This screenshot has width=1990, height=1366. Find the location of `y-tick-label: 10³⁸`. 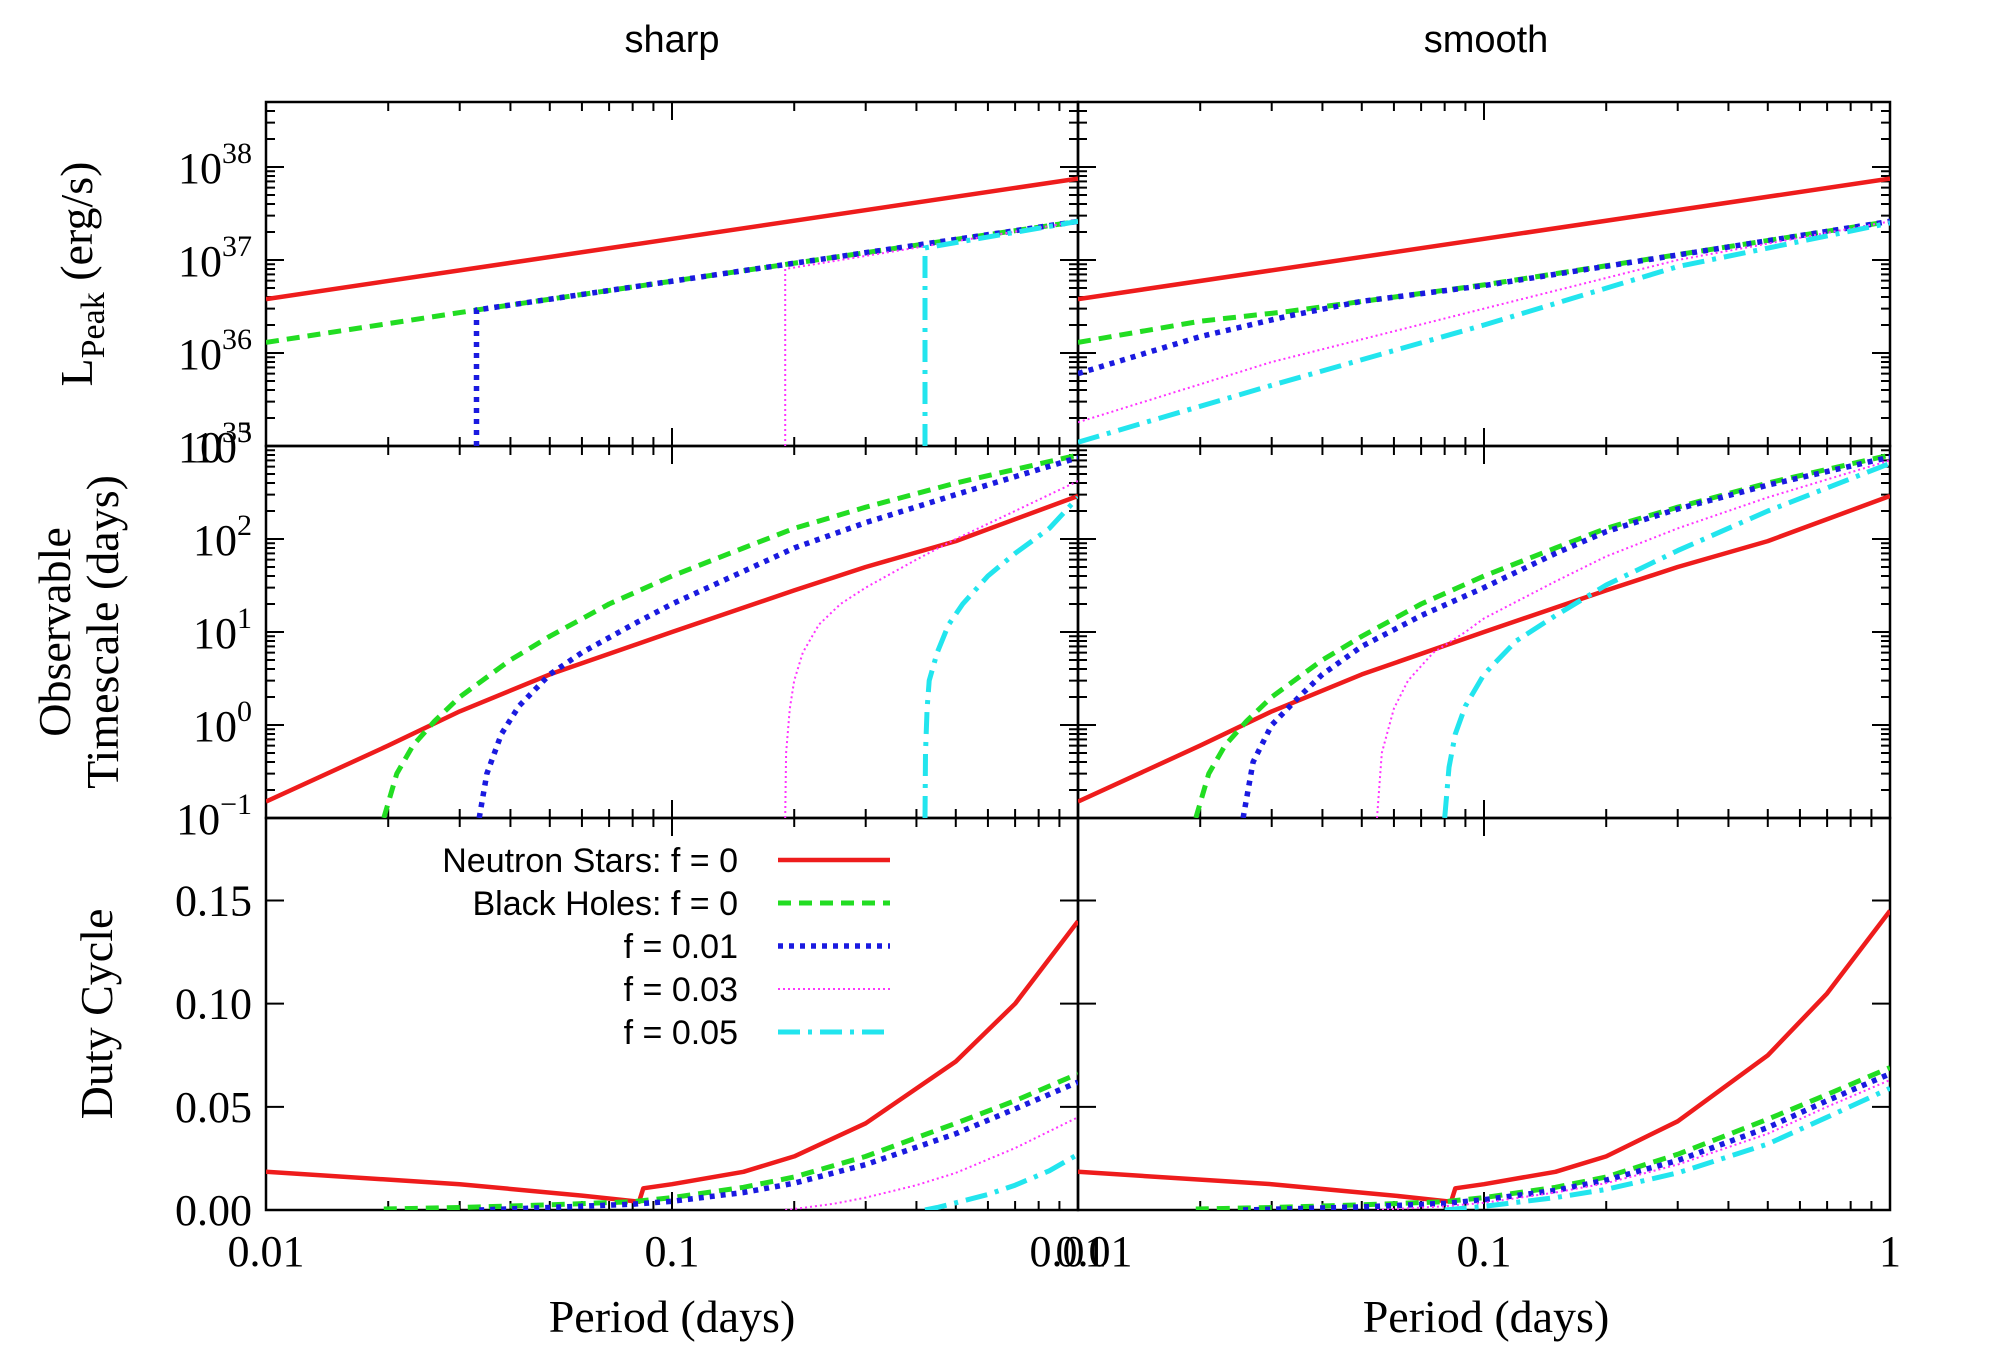

y-tick-label: 10³⁸ is located at coordinates (215, 165).